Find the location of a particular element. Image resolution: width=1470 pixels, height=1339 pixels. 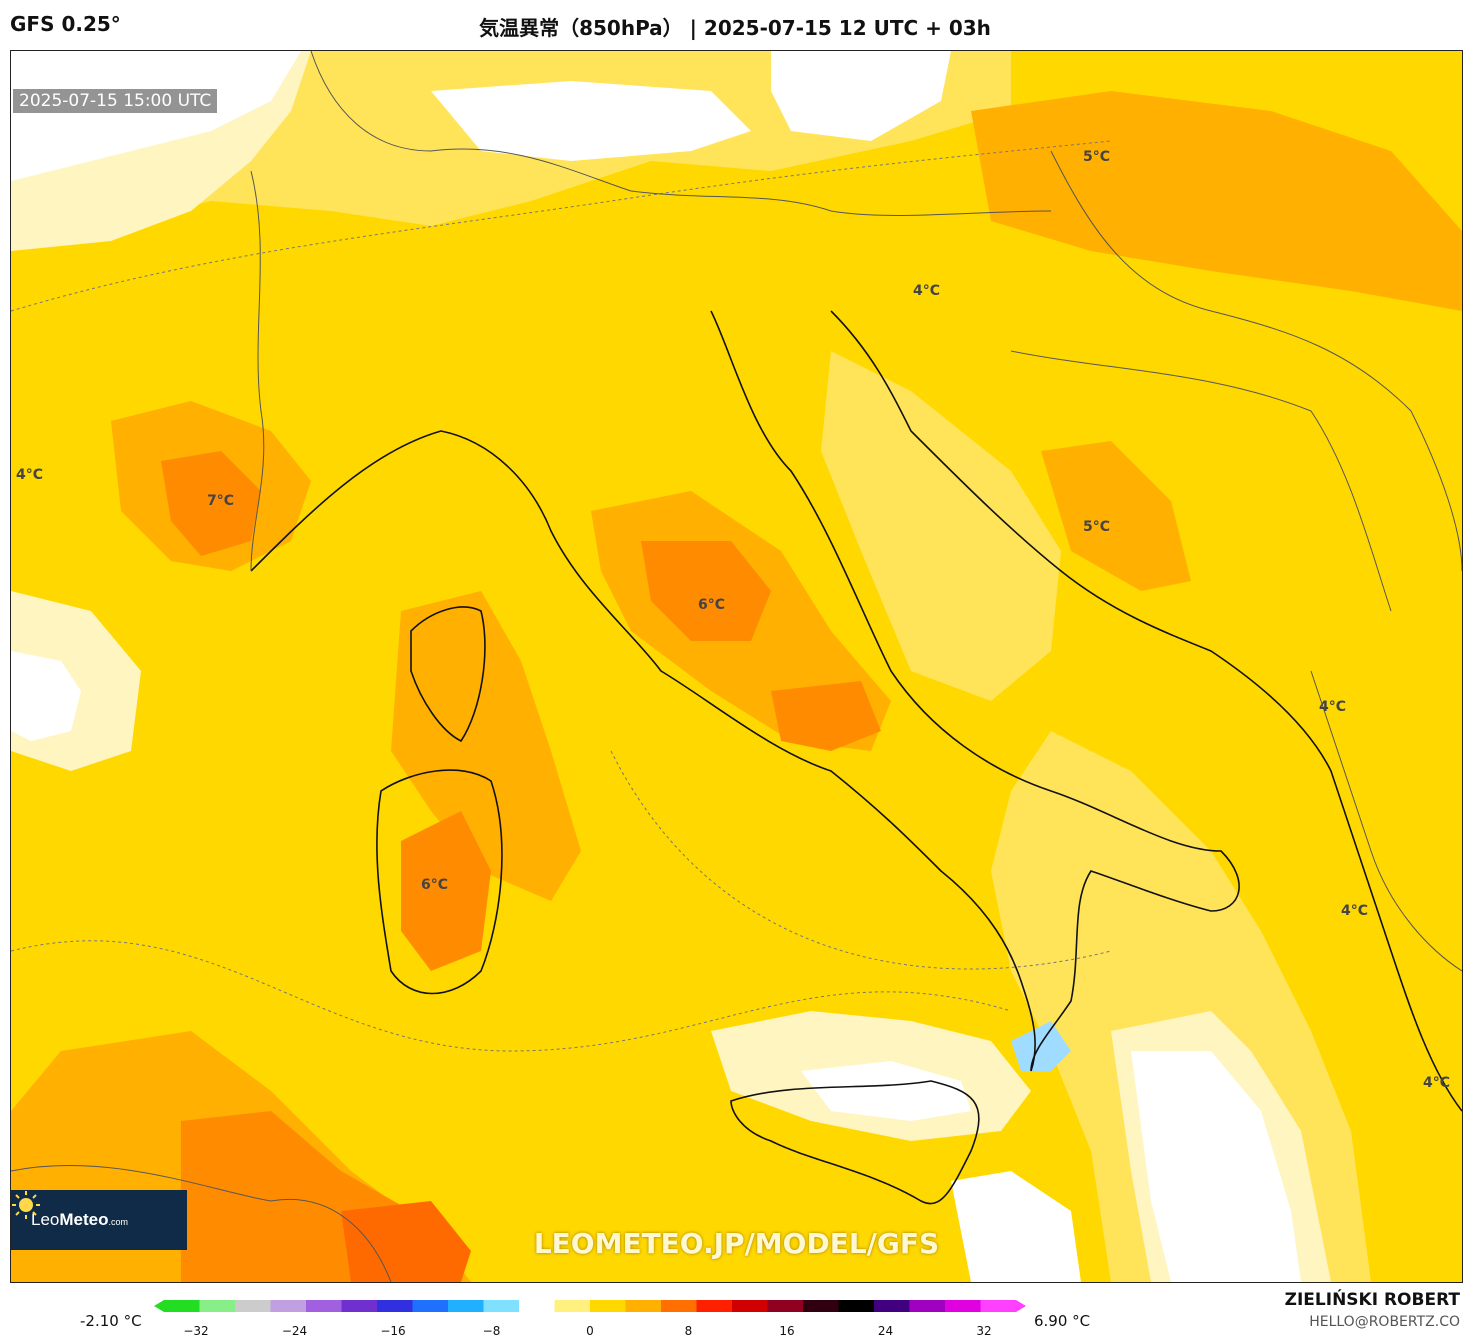

colorbar-cells is located at coordinates (590, 1306).